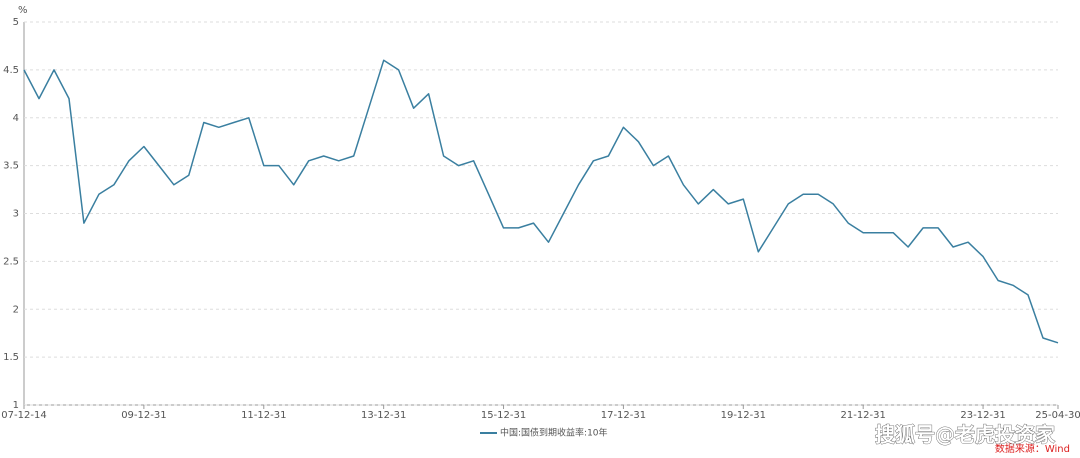 The width and height of the screenshot is (1080, 458). What do you see at coordinates (23, 10) in the screenshot?
I see `y-axis-label: %` at bounding box center [23, 10].